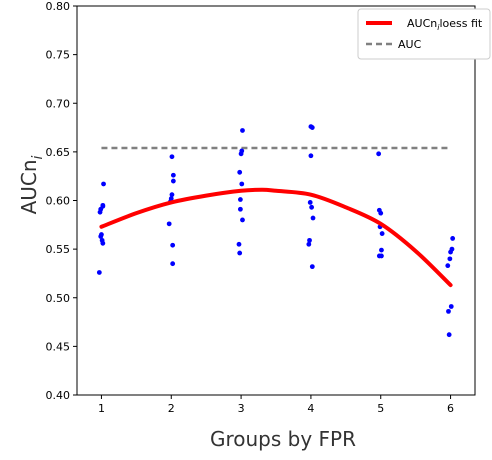 The height and width of the screenshot is (460, 492). Describe the element at coordinates (241, 408) in the screenshot. I see `x-tick-label: 3` at that location.